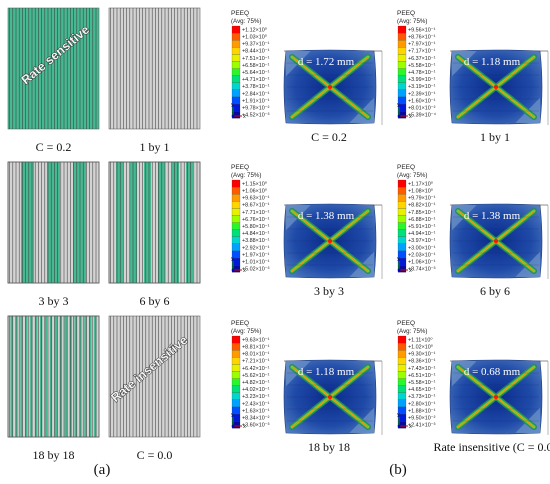  What do you see at coordinates (256, 213) in the screenshot?
I see `legend-value: +7.71×10⁻¹` at bounding box center [256, 213].